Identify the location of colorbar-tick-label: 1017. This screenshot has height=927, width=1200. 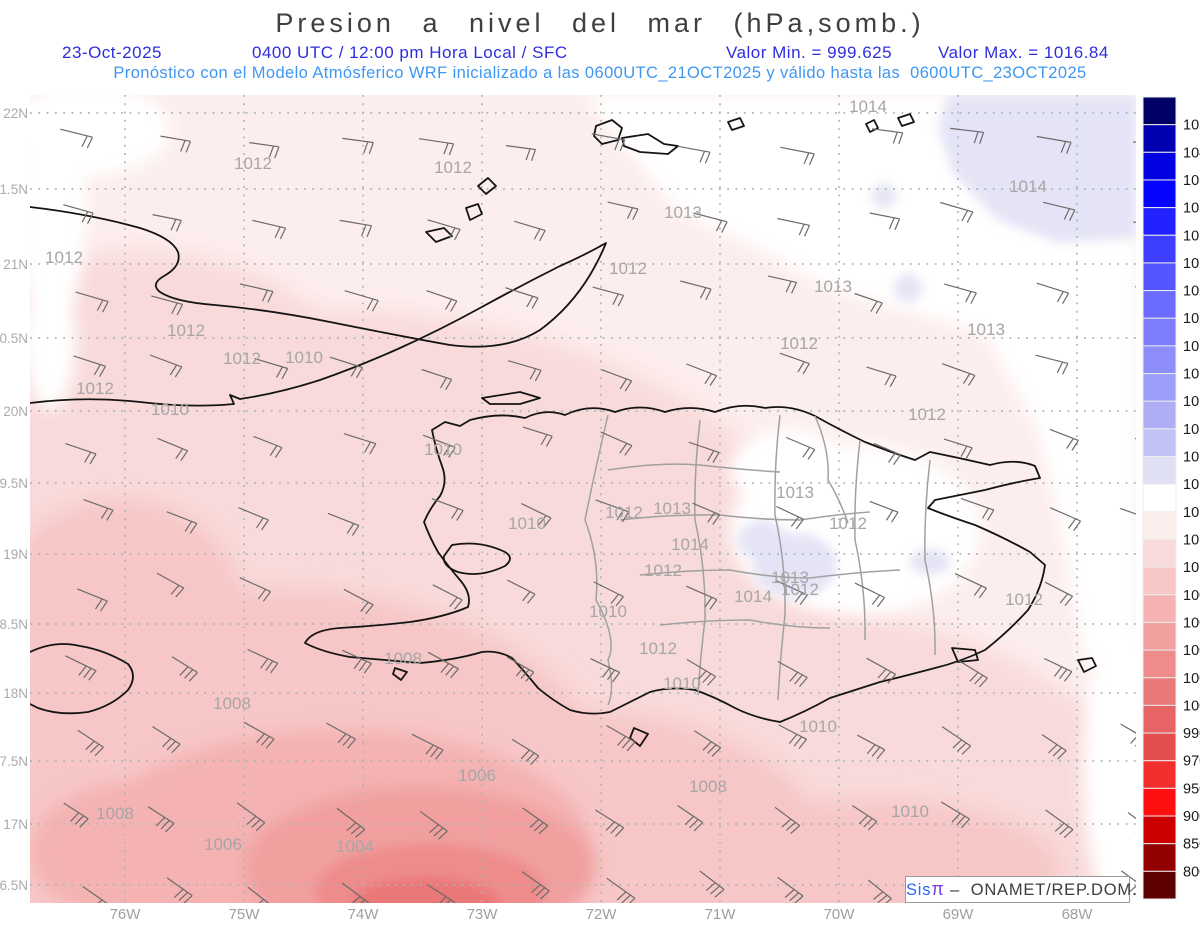
(1191, 402).